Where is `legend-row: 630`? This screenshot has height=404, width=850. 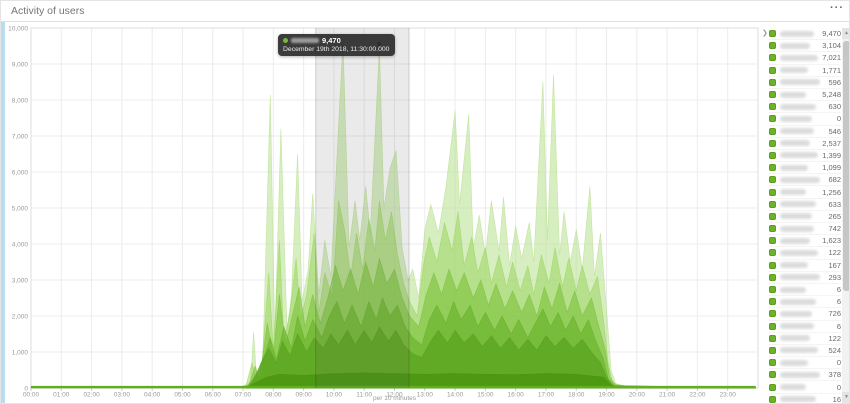
legend-row: 630 is located at coordinates (805, 107).